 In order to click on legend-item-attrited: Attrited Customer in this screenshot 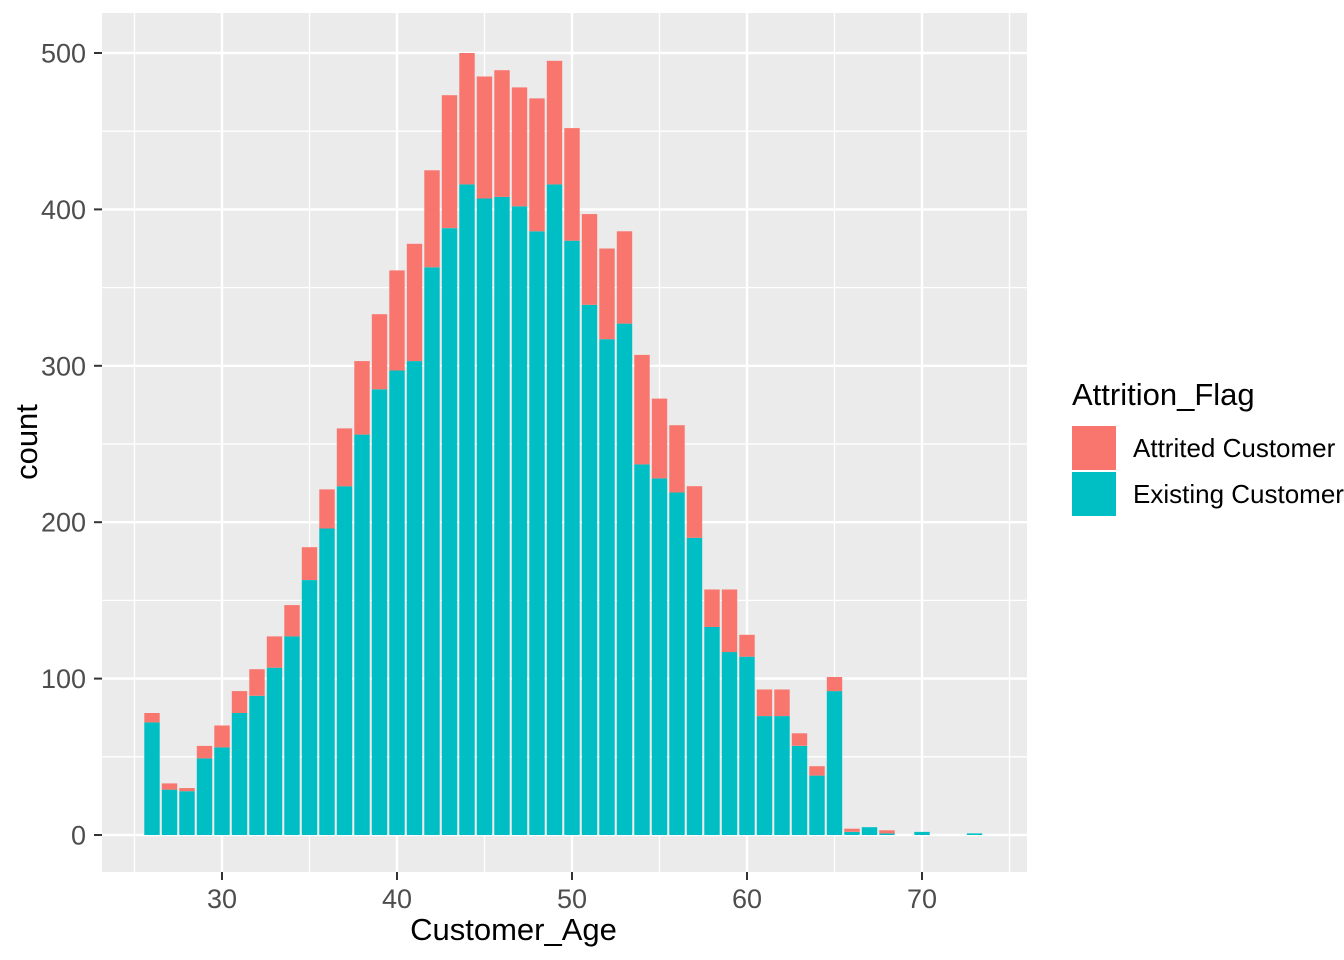, I will do `click(1207, 448)`.